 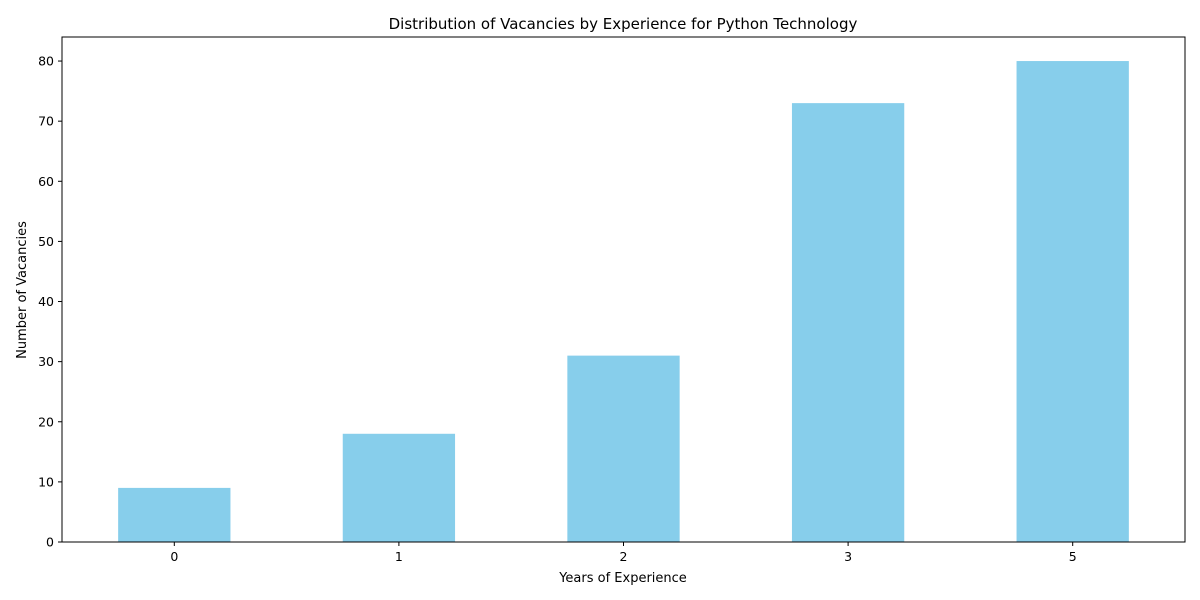 I want to click on y-tick-label: 10, so click(x=46, y=481).